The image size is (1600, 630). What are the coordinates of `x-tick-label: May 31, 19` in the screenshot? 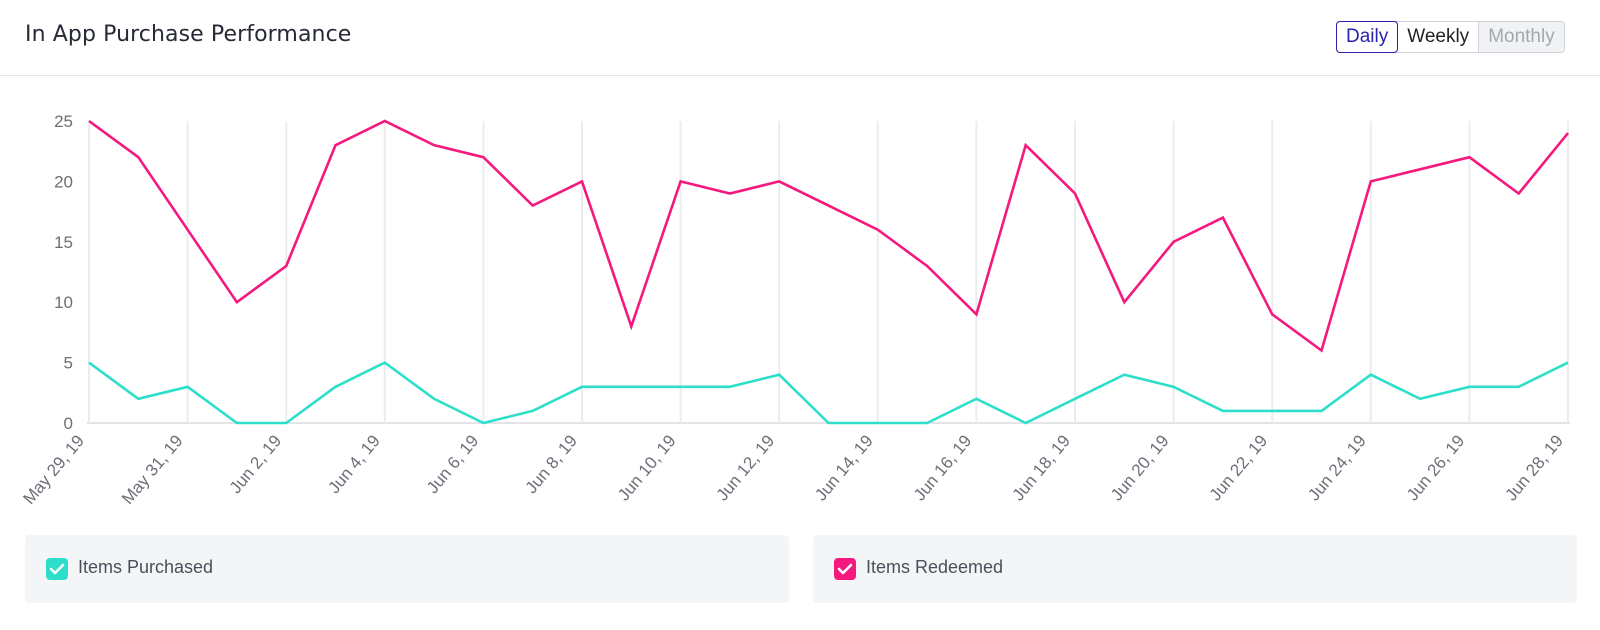 It's located at (152, 469).